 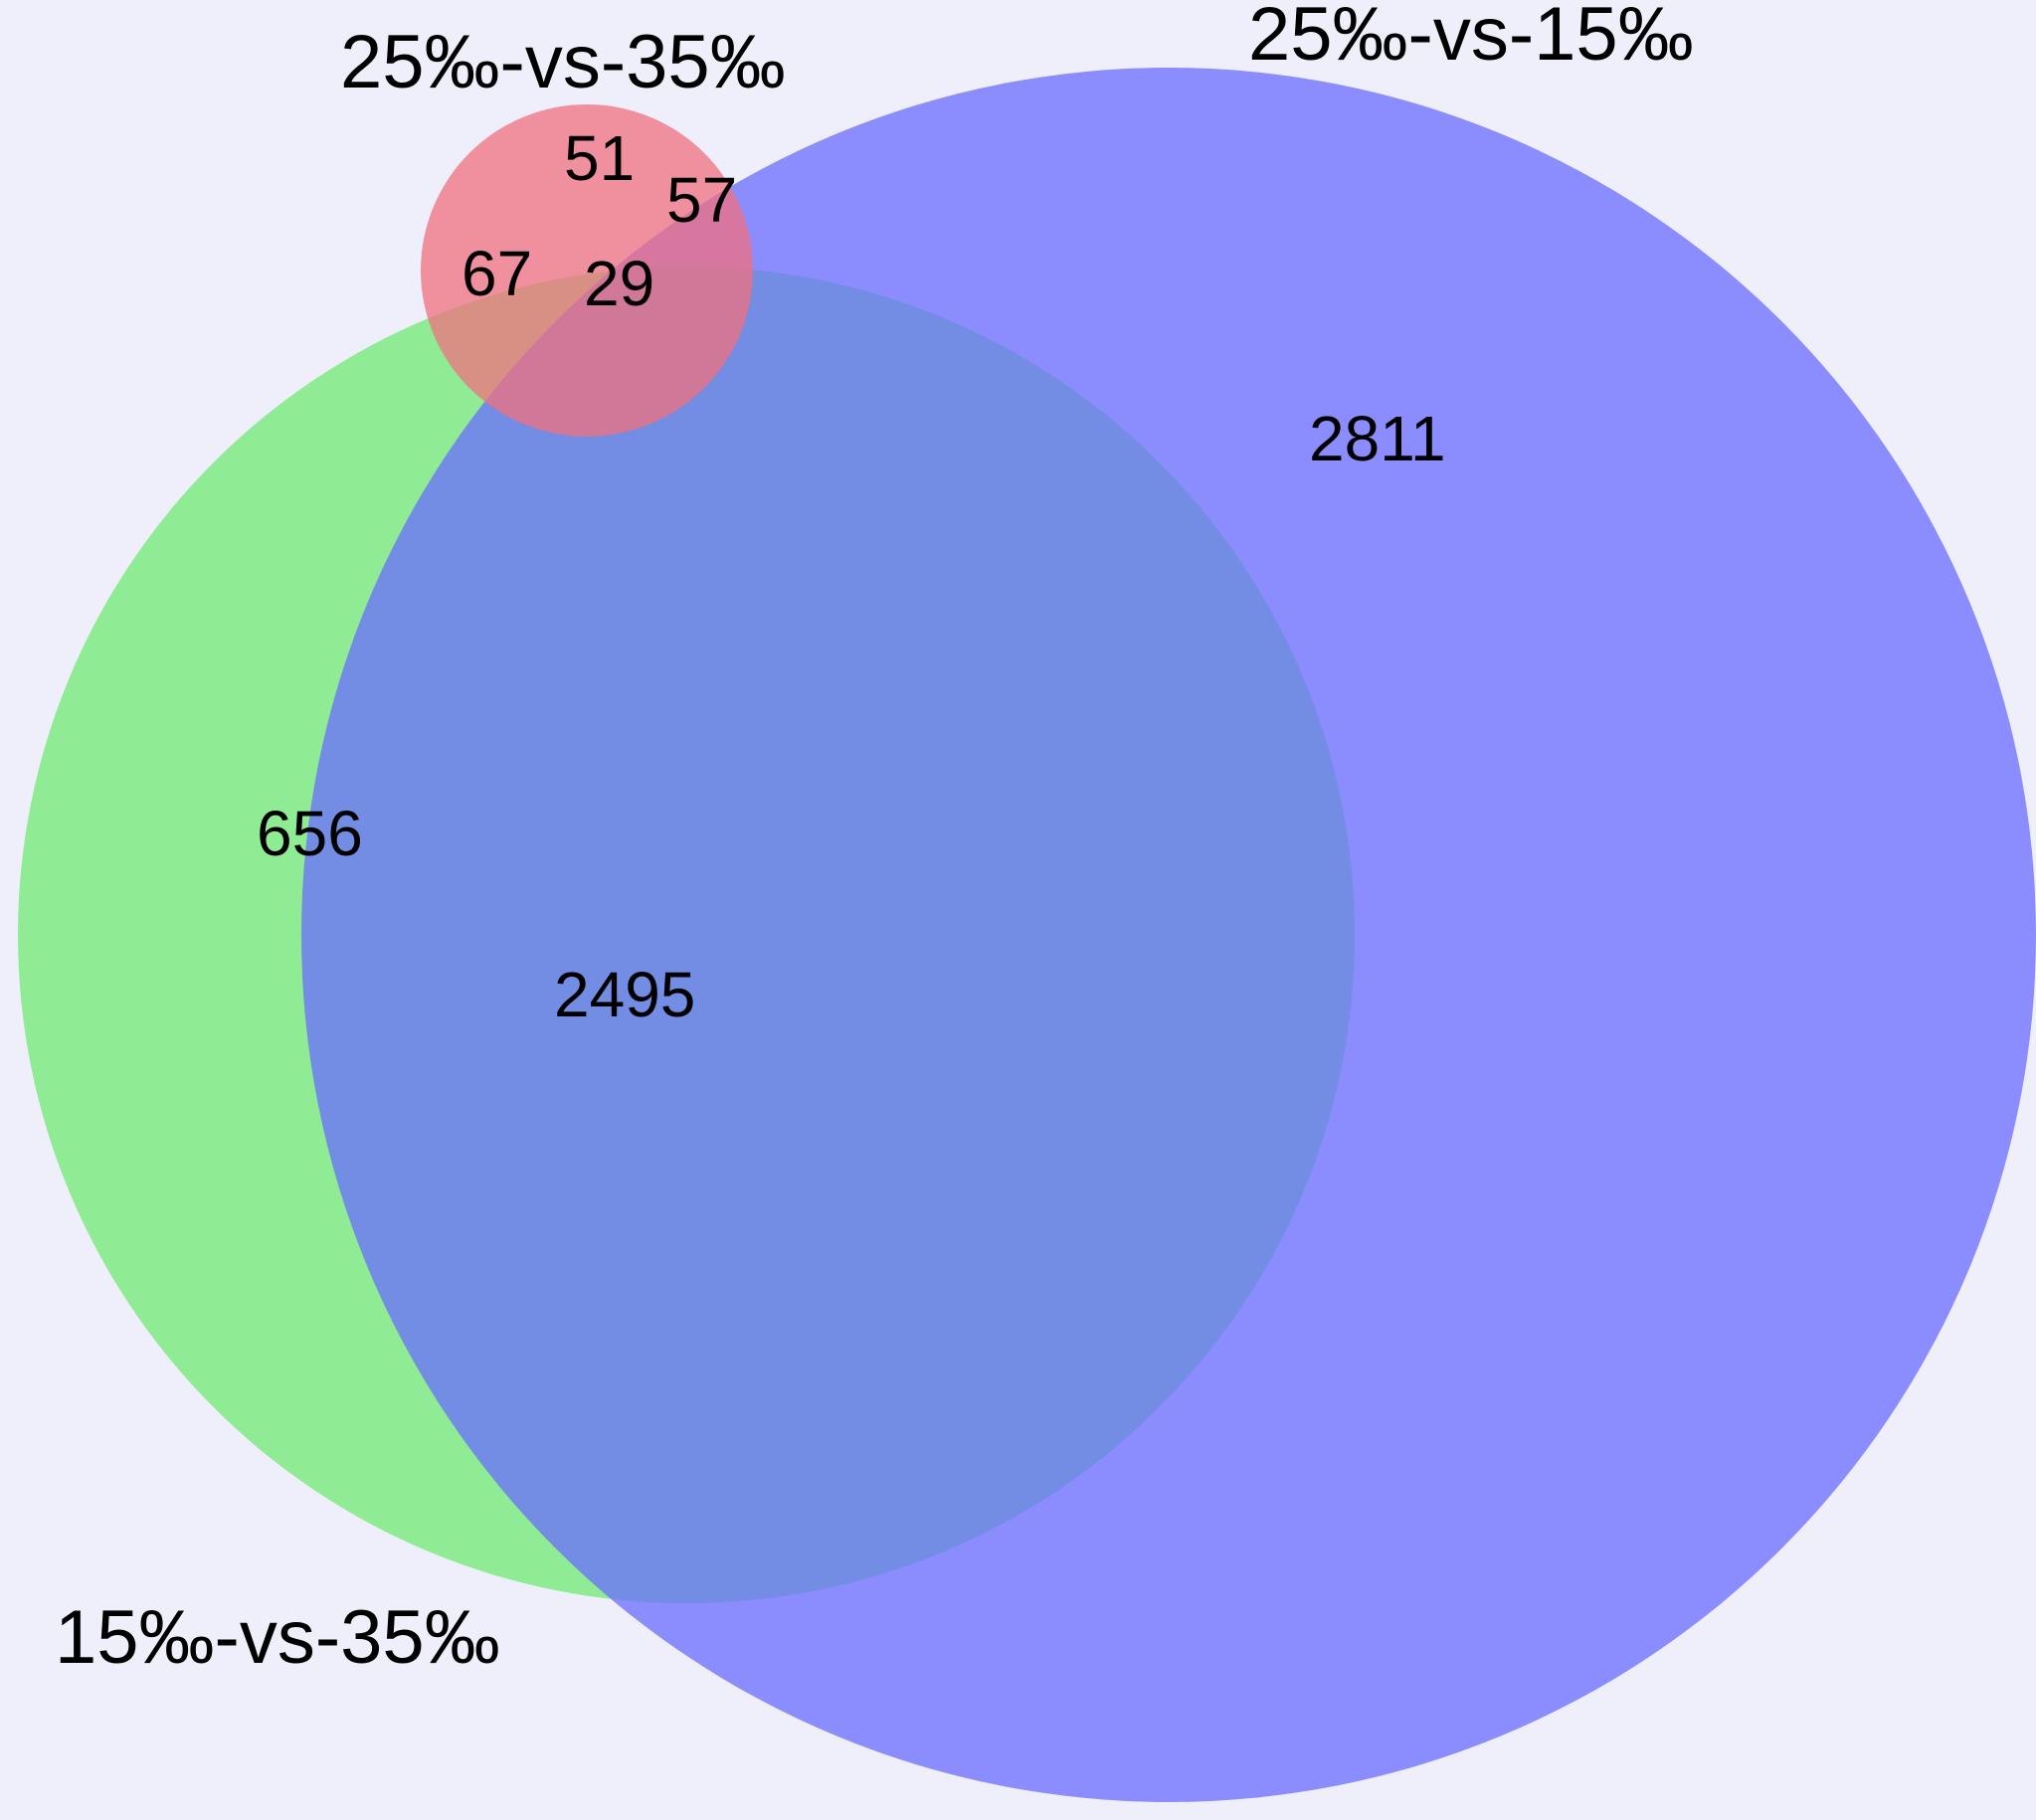 What do you see at coordinates (599, 158) in the screenshot?
I see `count-a-only: 51` at bounding box center [599, 158].